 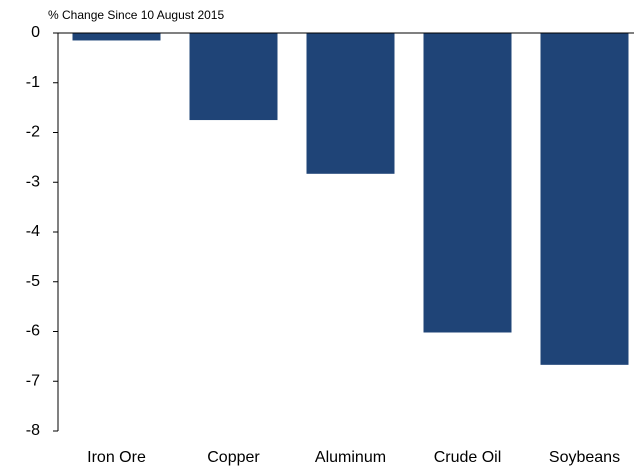 I want to click on x-tick-label: Aluminum, so click(x=350, y=457).